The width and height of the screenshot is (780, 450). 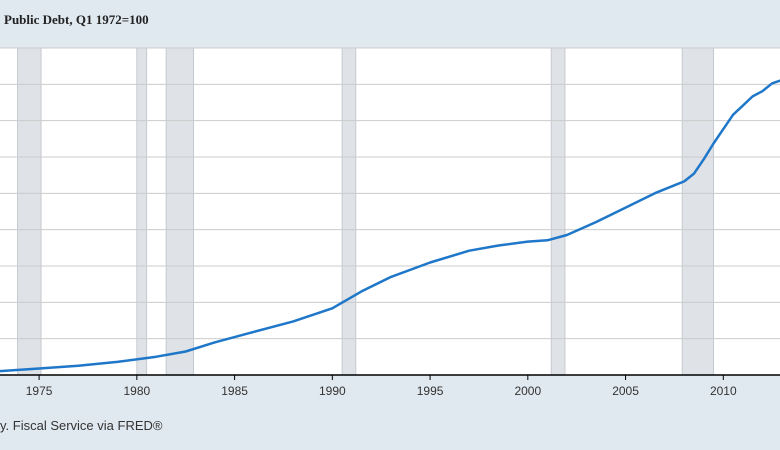 What do you see at coordinates (625, 391) in the screenshot?
I see `x-tick-label: 2005` at bounding box center [625, 391].